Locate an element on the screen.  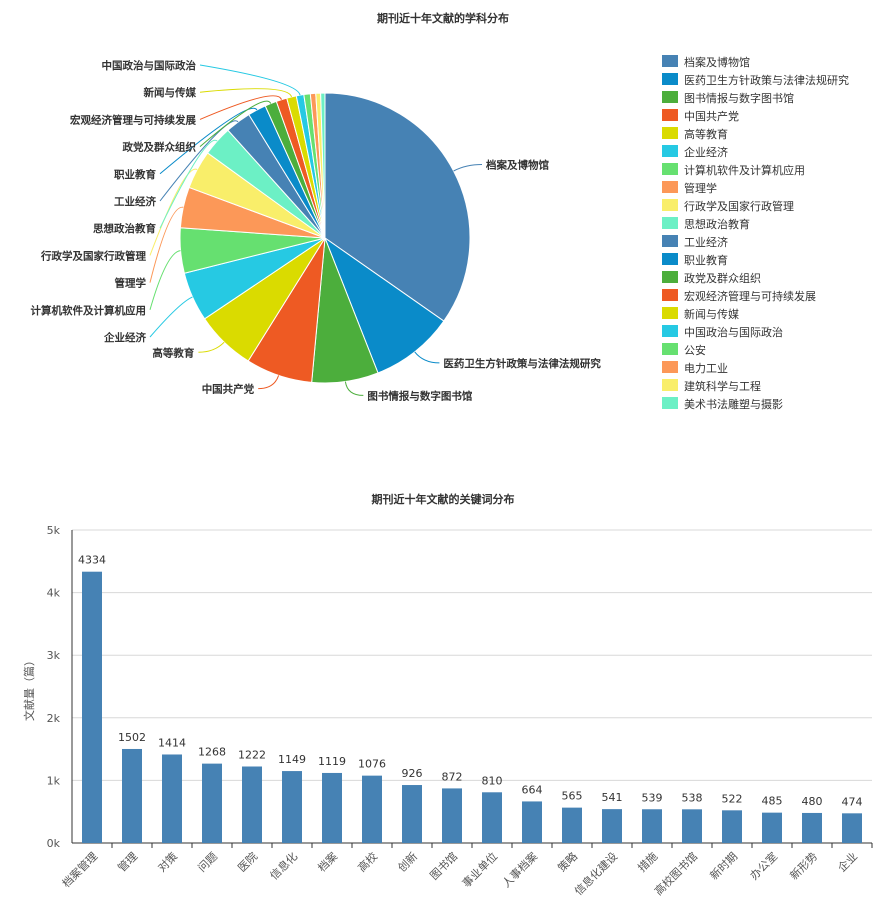
legend-item: 宏观经济管理与可持续发展 is located at coordinates (750, 296).